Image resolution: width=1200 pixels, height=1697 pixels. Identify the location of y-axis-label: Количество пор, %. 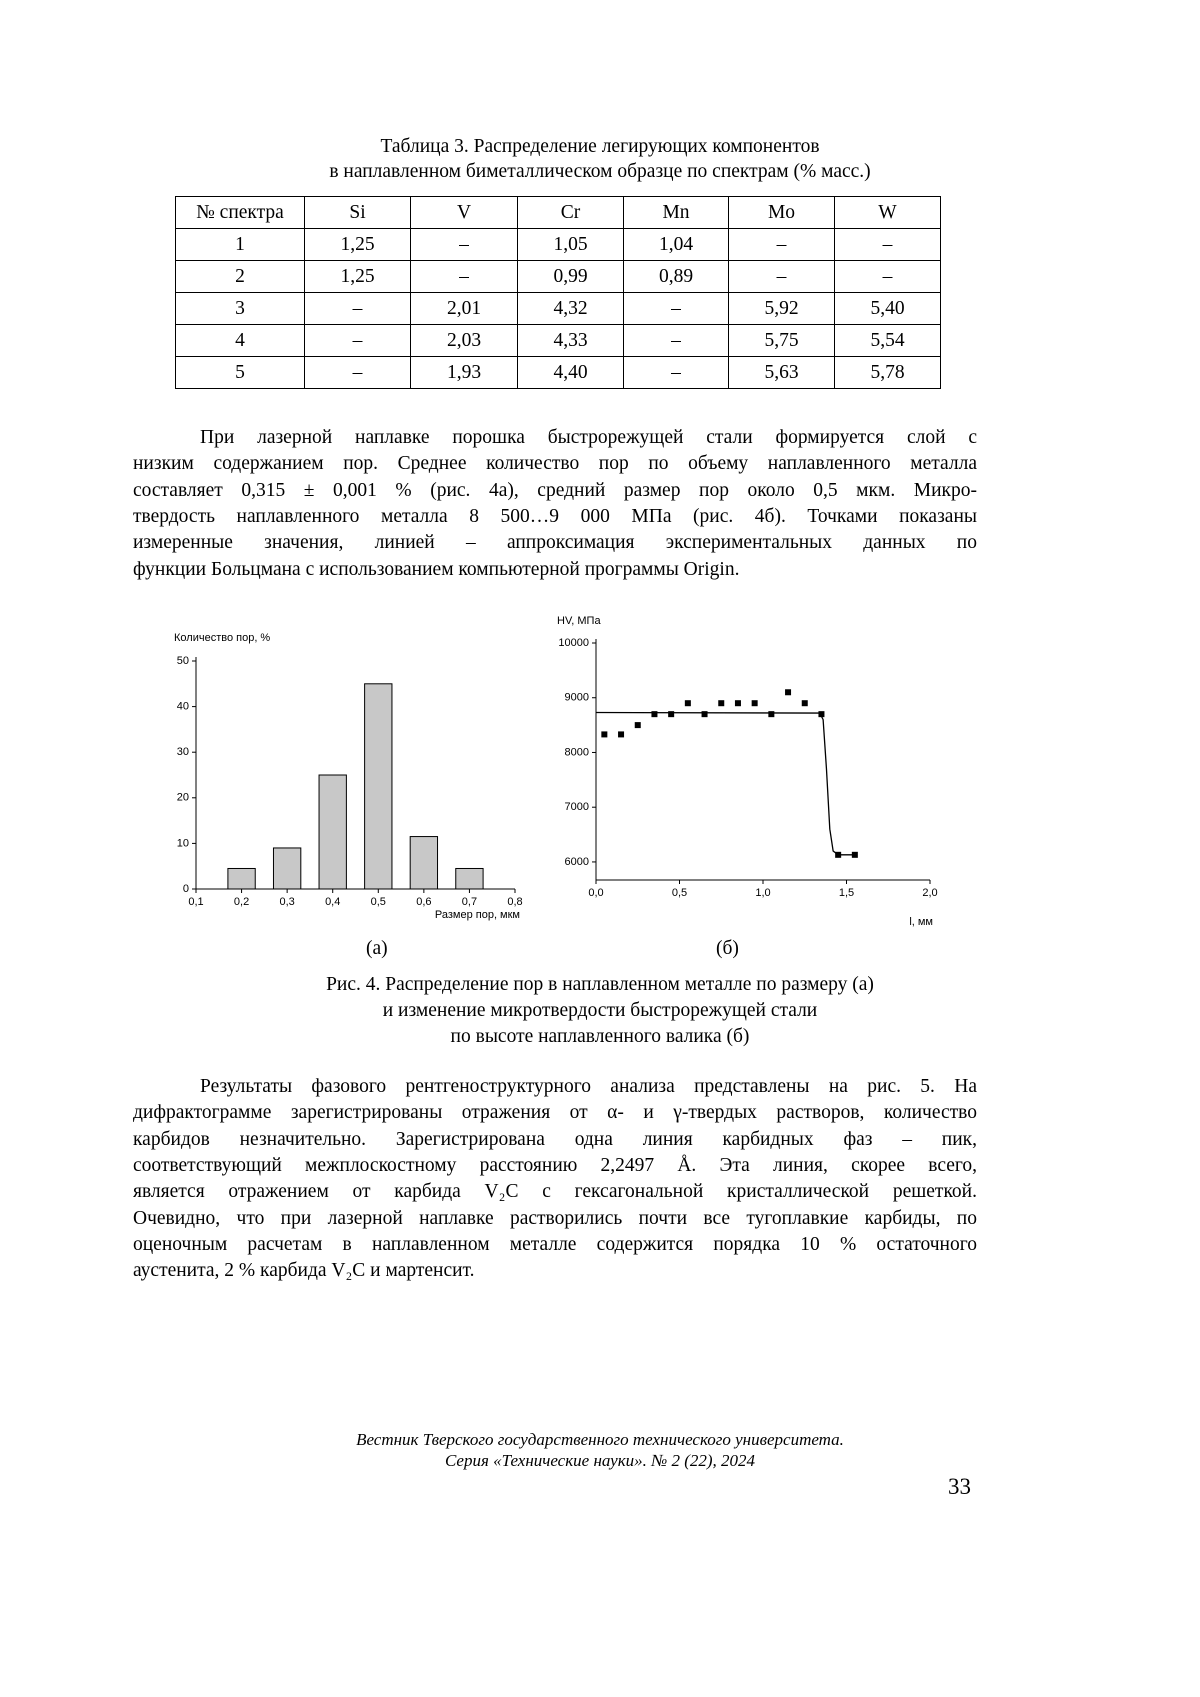
(222, 638).